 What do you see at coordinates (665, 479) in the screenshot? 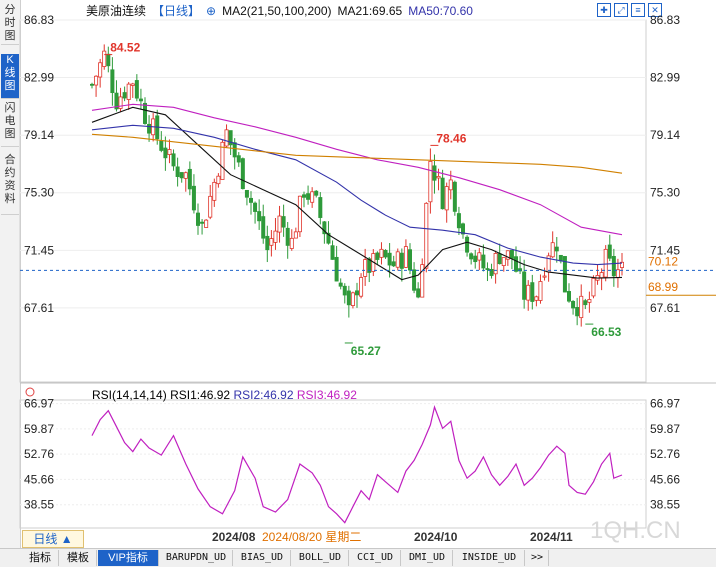
I see `rsi-tick-right: 45.66` at bounding box center [665, 479].